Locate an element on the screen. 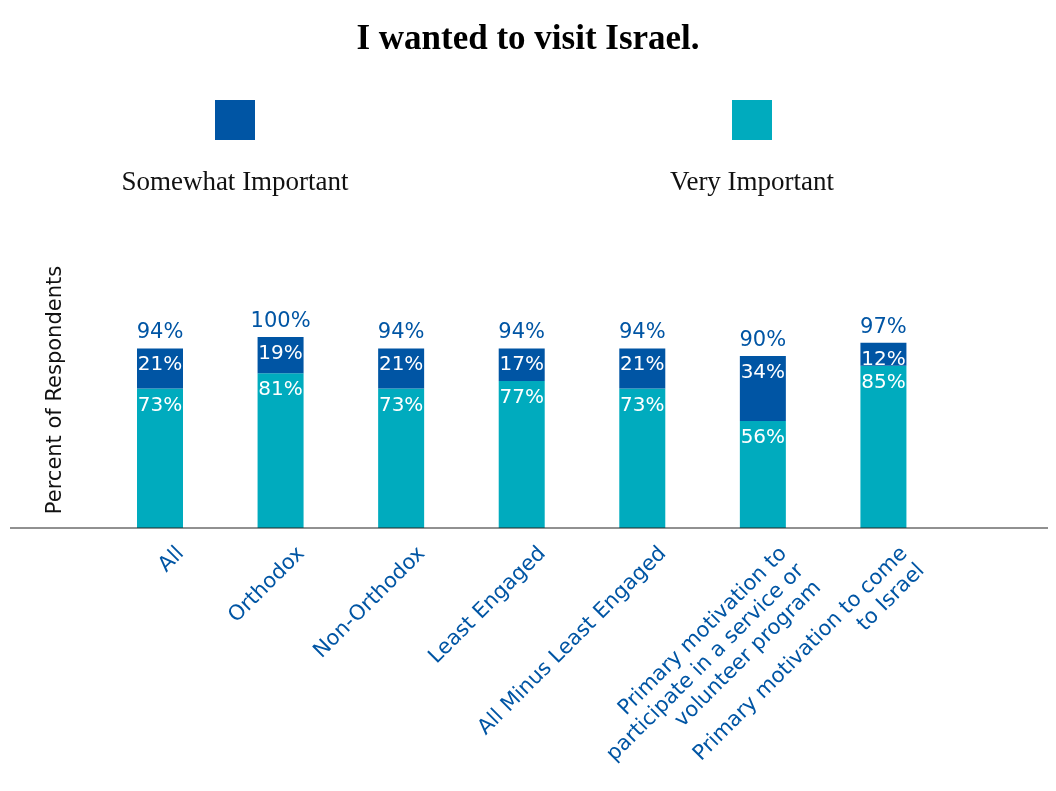 The width and height of the screenshot is (1056, 791). total-label: 97% is located at coordinates (883, 325).